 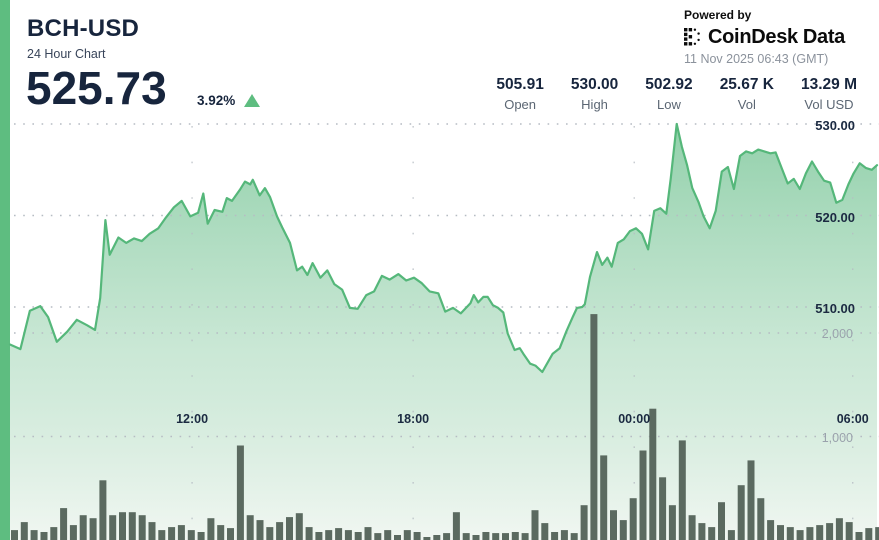 I want to click on brand-word-1: CoinDesk, so click(x=753, y=37).